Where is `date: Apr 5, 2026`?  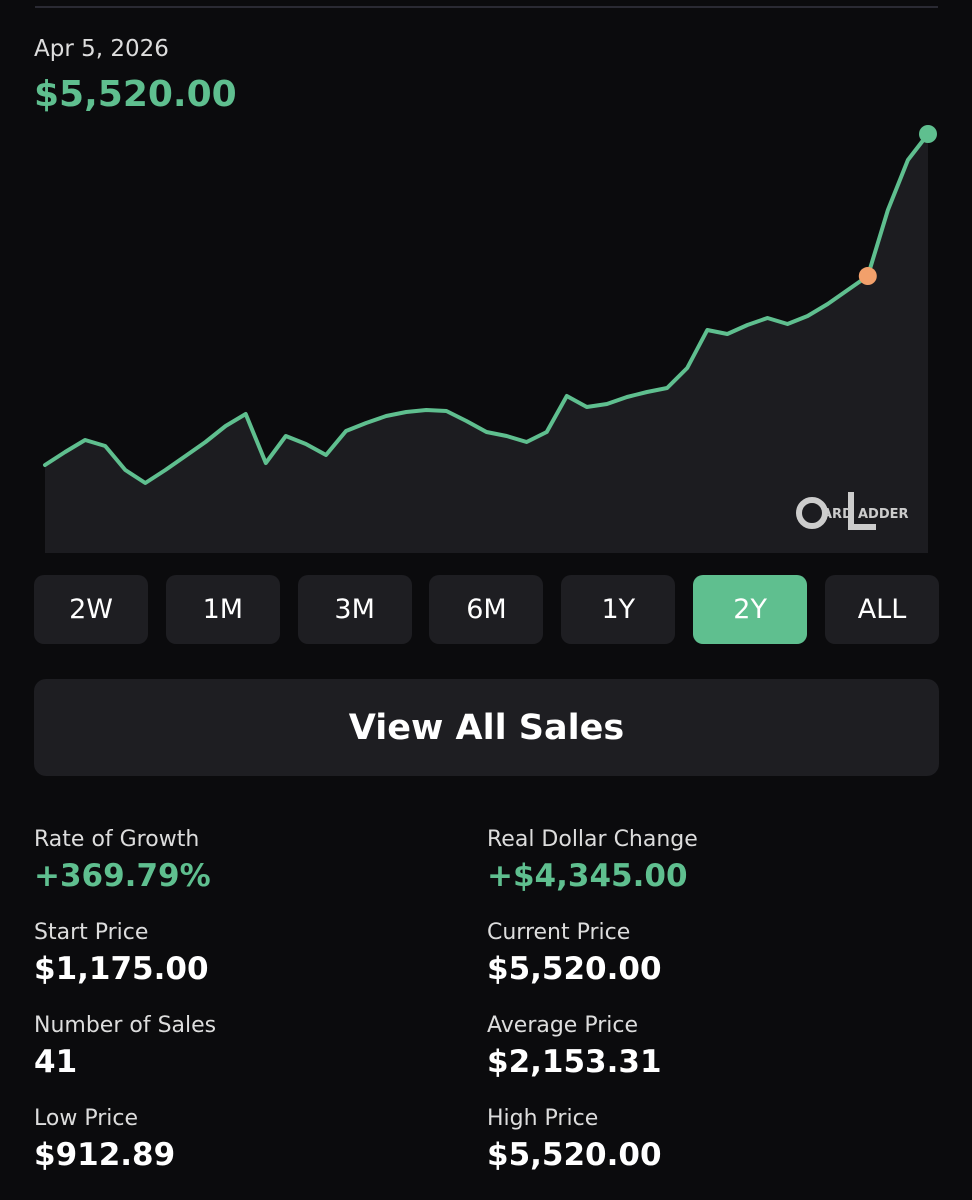 date: Apr 5, 2026 is located at coordinates (101, 49).